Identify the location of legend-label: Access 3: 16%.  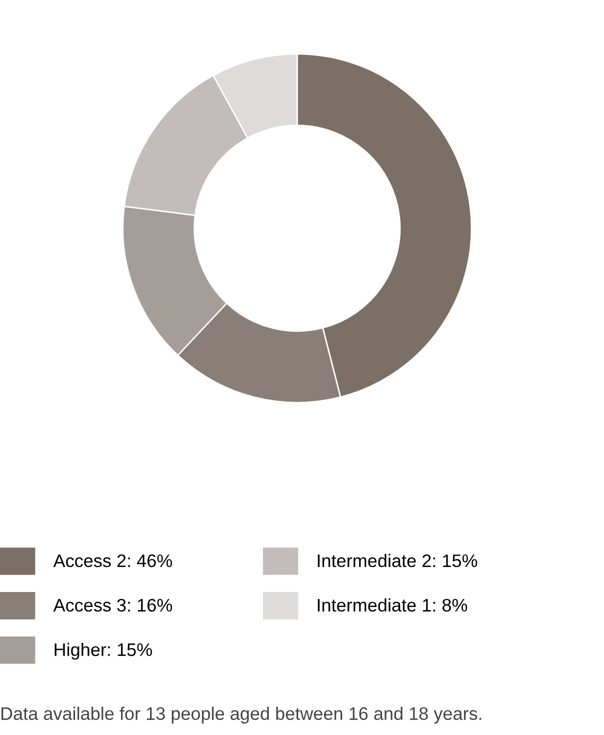
(112, 605).